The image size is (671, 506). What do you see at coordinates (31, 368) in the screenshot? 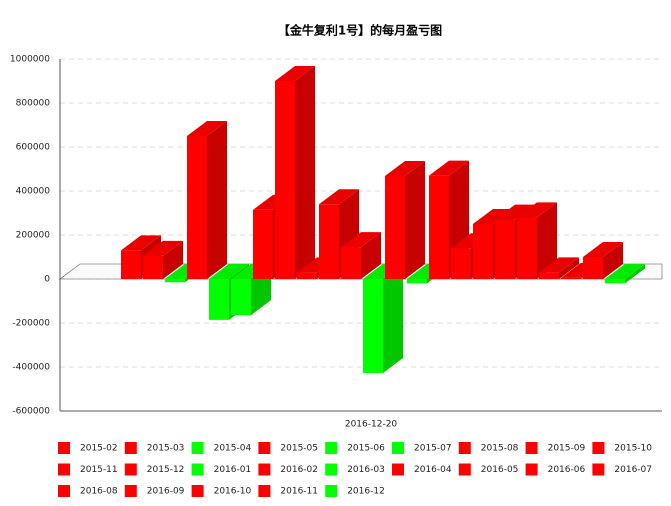
I see `y-tick-label: -400000` at bounding box center [31, 368].